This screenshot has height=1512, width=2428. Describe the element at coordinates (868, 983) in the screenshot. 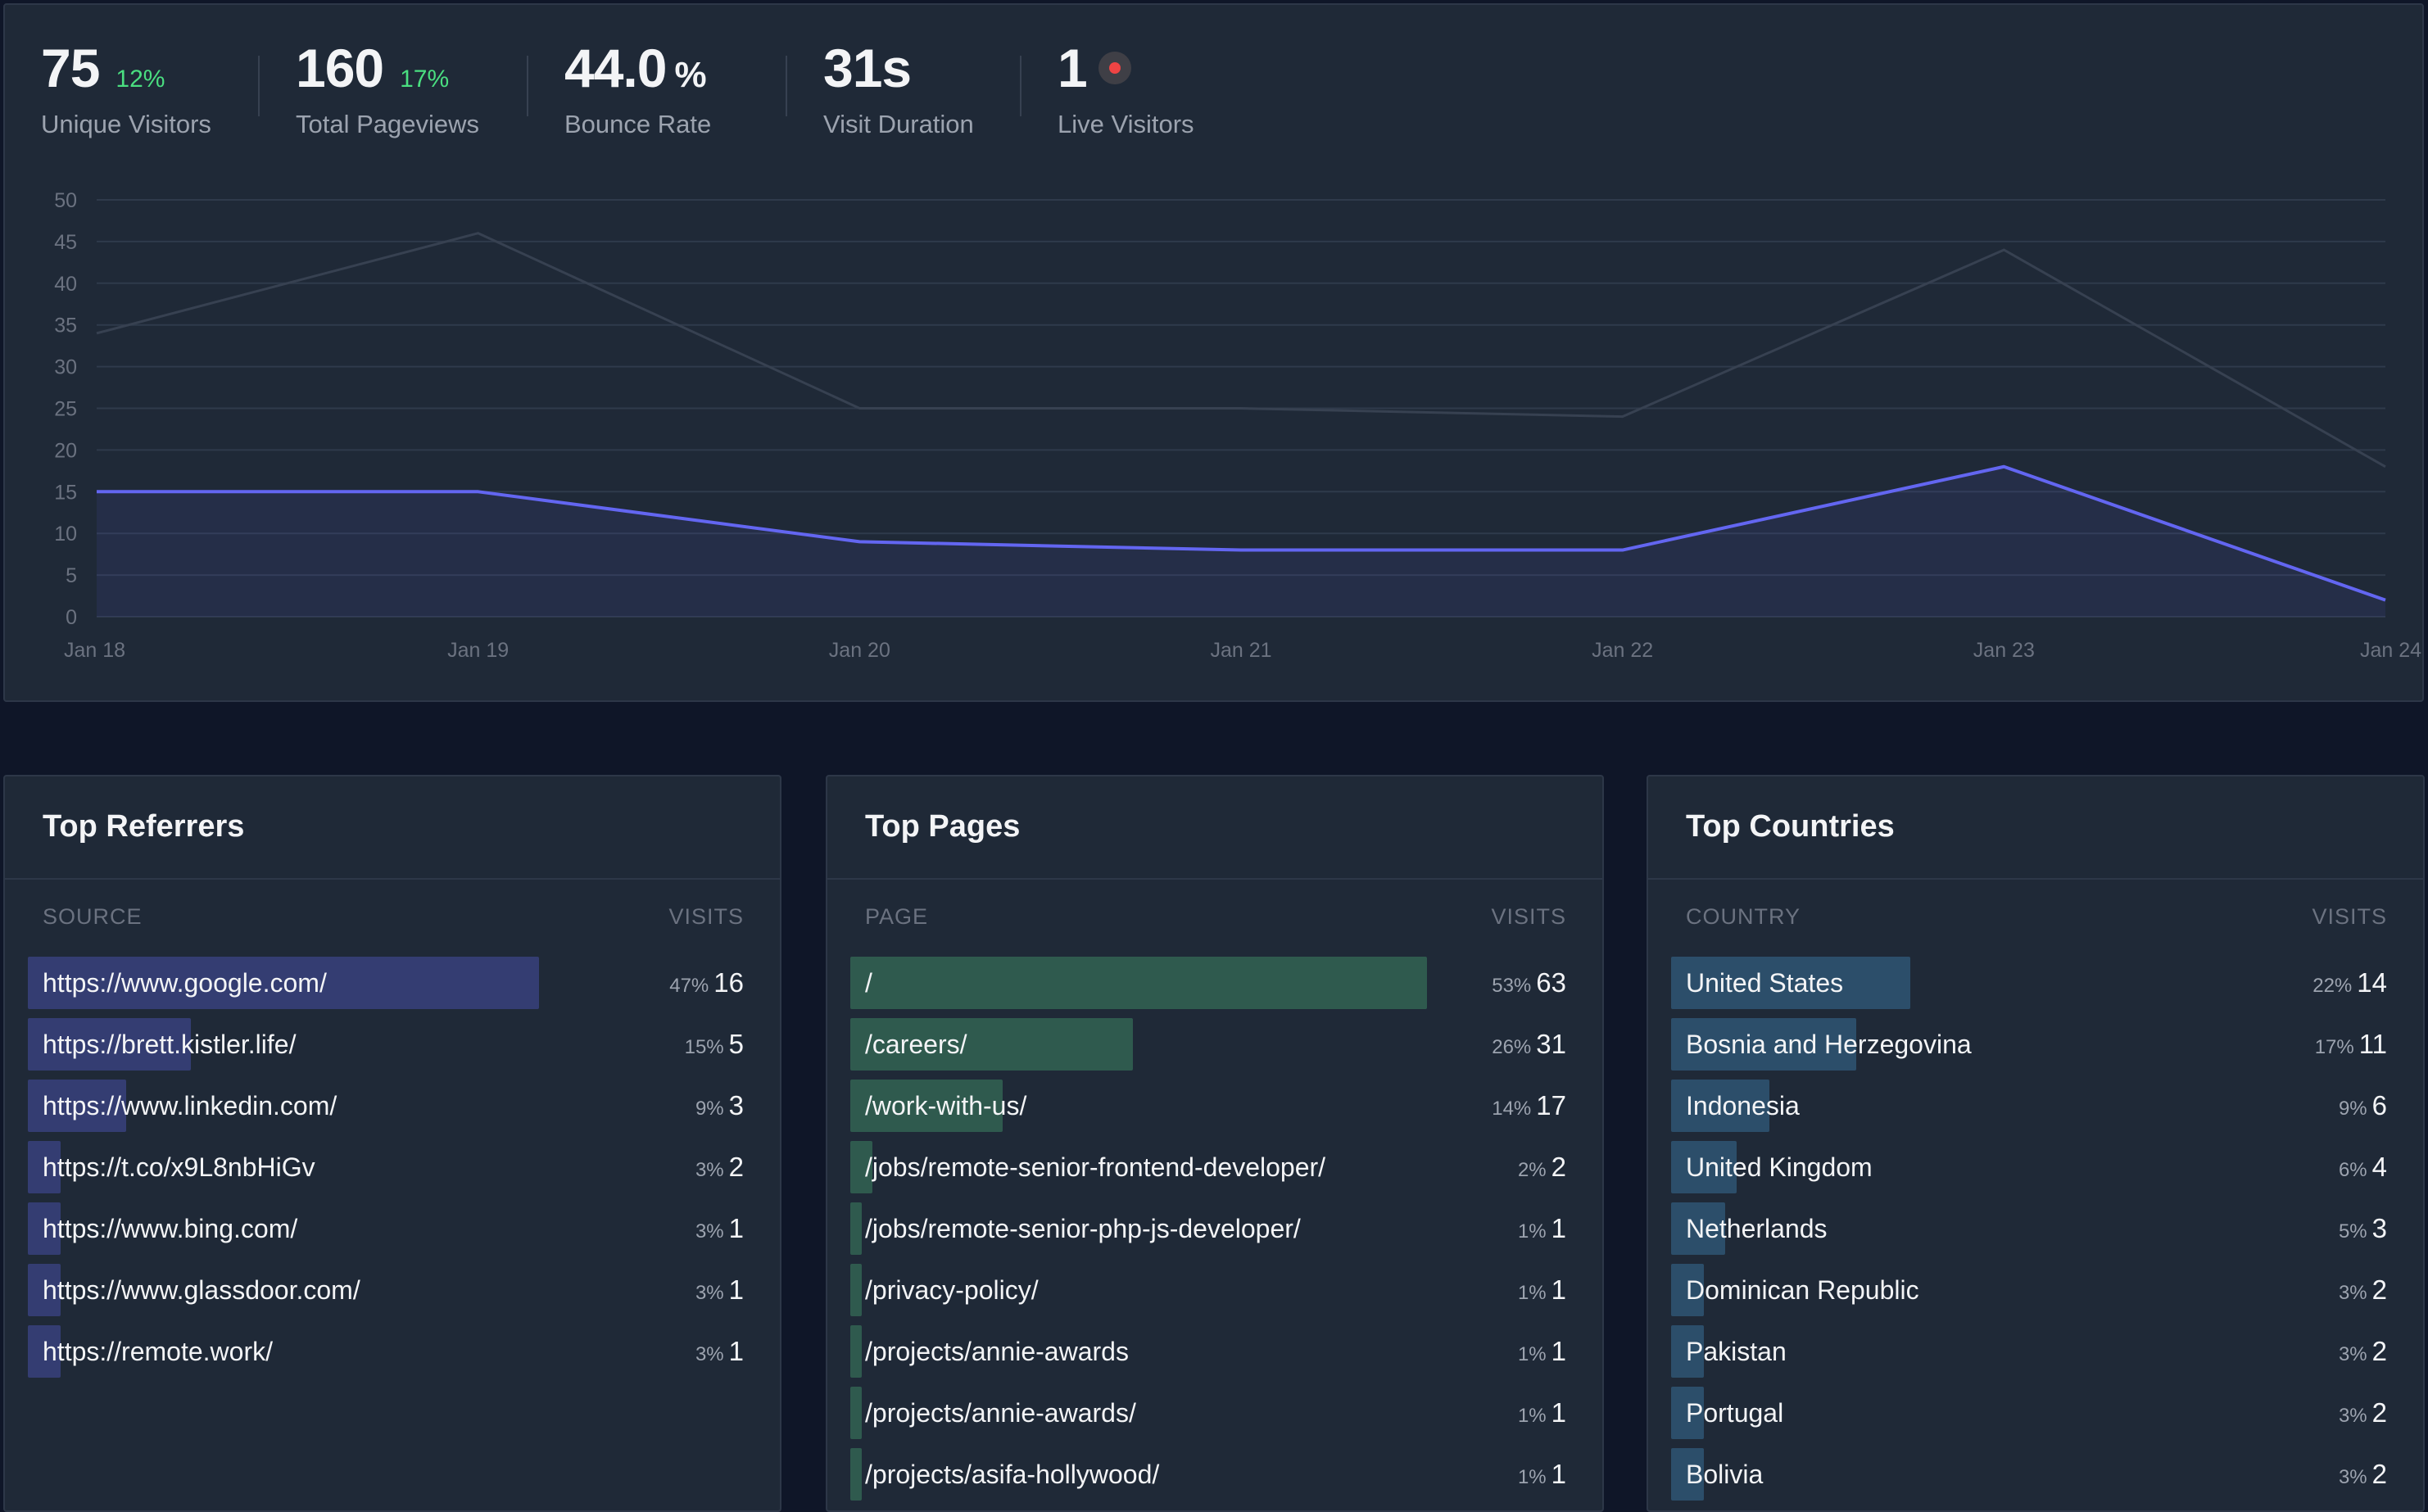

I see `page-label: /` at that location.